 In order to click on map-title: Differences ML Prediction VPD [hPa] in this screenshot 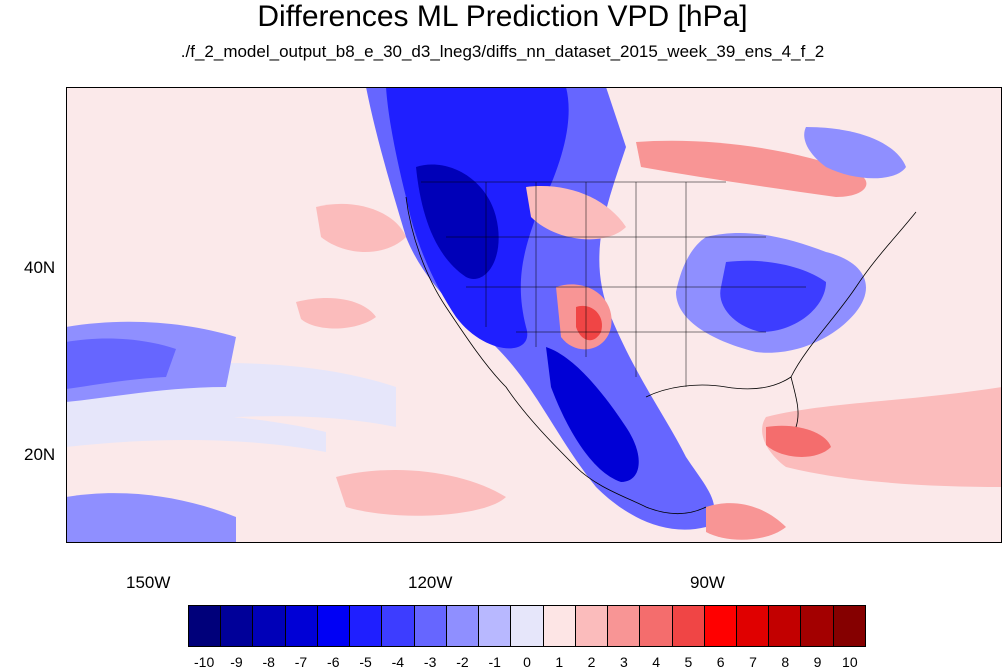, I will do `click(502, 16)`.